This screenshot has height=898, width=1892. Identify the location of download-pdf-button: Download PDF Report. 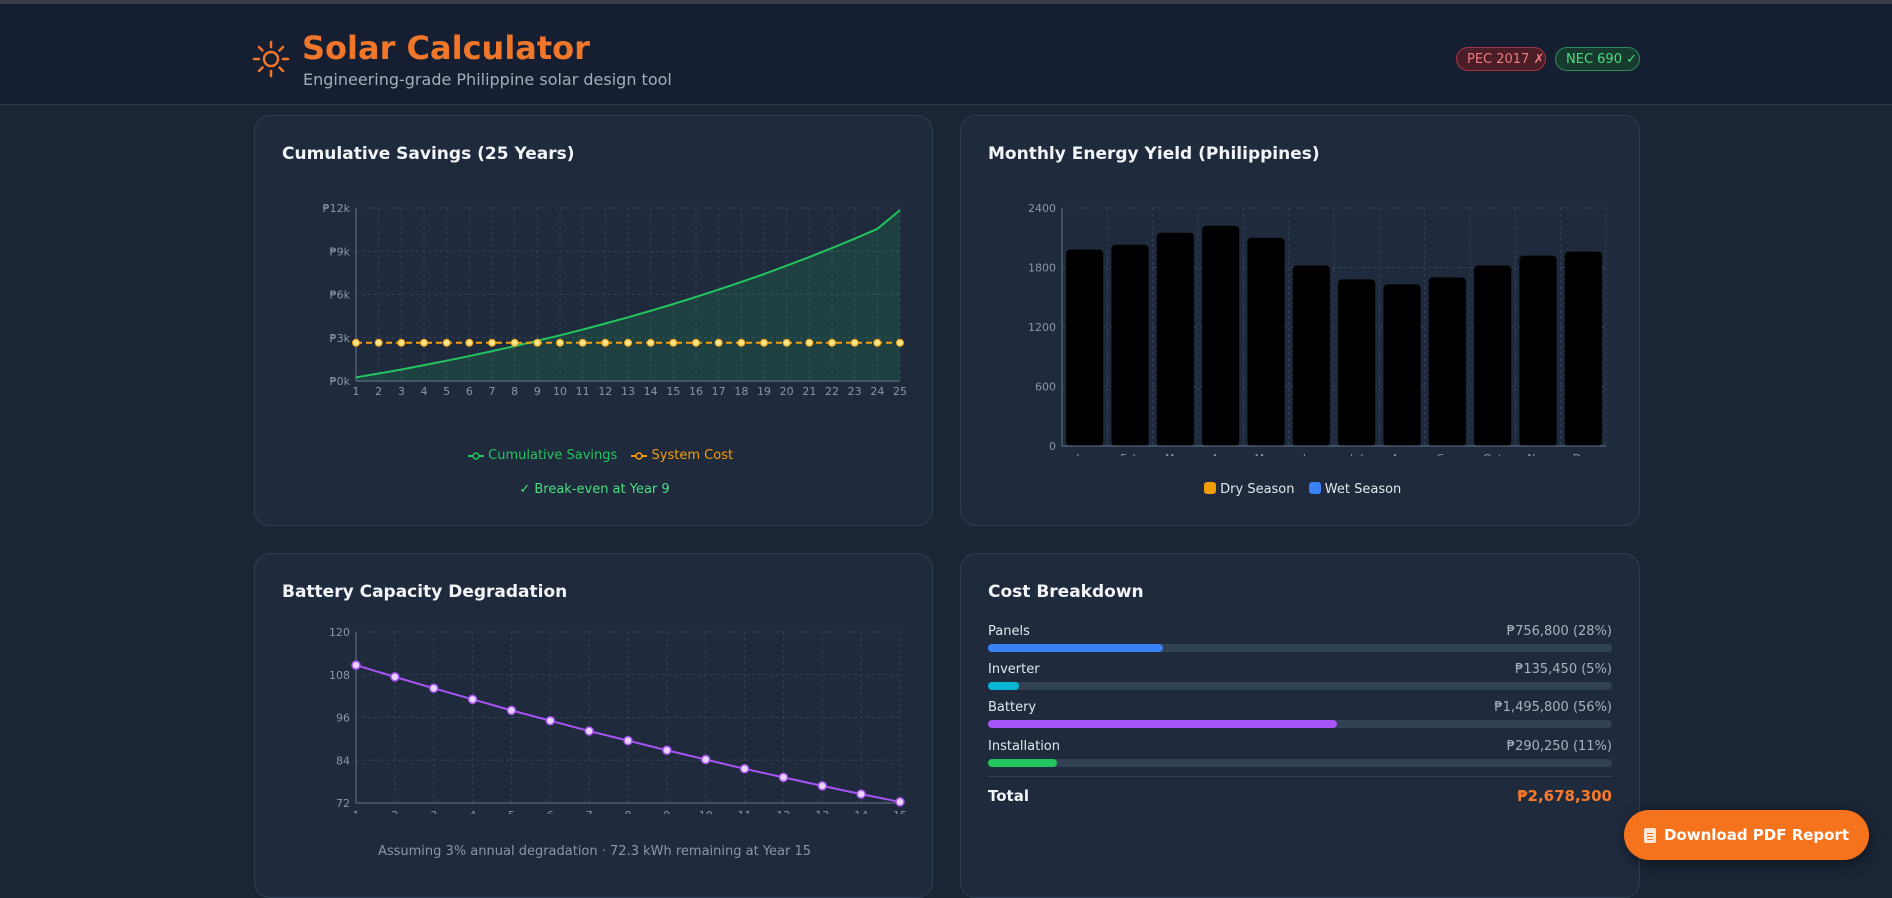
(1746, 835).